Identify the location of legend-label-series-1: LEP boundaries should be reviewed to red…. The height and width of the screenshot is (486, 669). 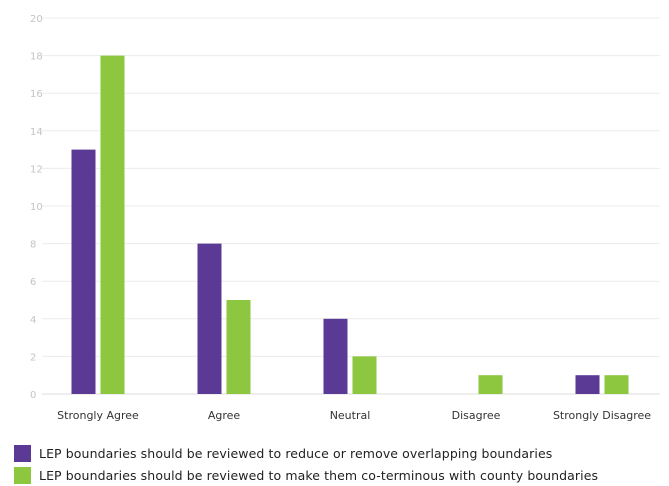
(296, 453).